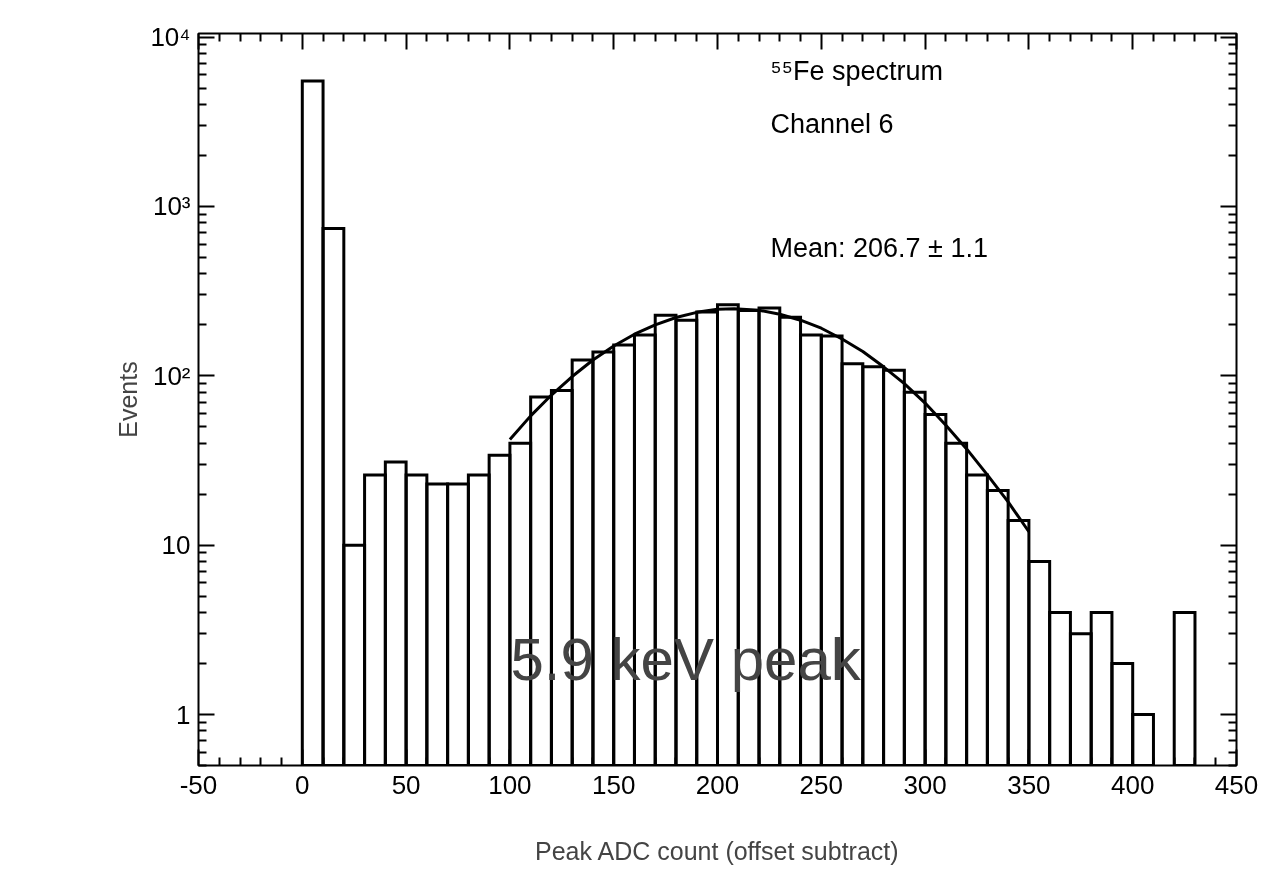 This screenshot has width=1280, height=890. I want to click on annotation: ⁵⁵Fe spectrum, so click(856, 70).